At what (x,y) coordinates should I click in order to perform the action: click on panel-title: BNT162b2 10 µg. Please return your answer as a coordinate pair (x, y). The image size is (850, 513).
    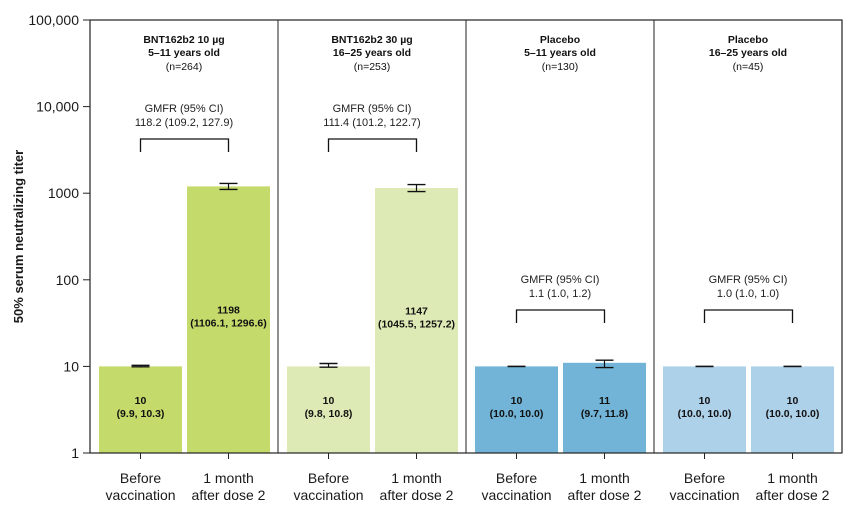
    Looking at the image, I should click on (183, 40).